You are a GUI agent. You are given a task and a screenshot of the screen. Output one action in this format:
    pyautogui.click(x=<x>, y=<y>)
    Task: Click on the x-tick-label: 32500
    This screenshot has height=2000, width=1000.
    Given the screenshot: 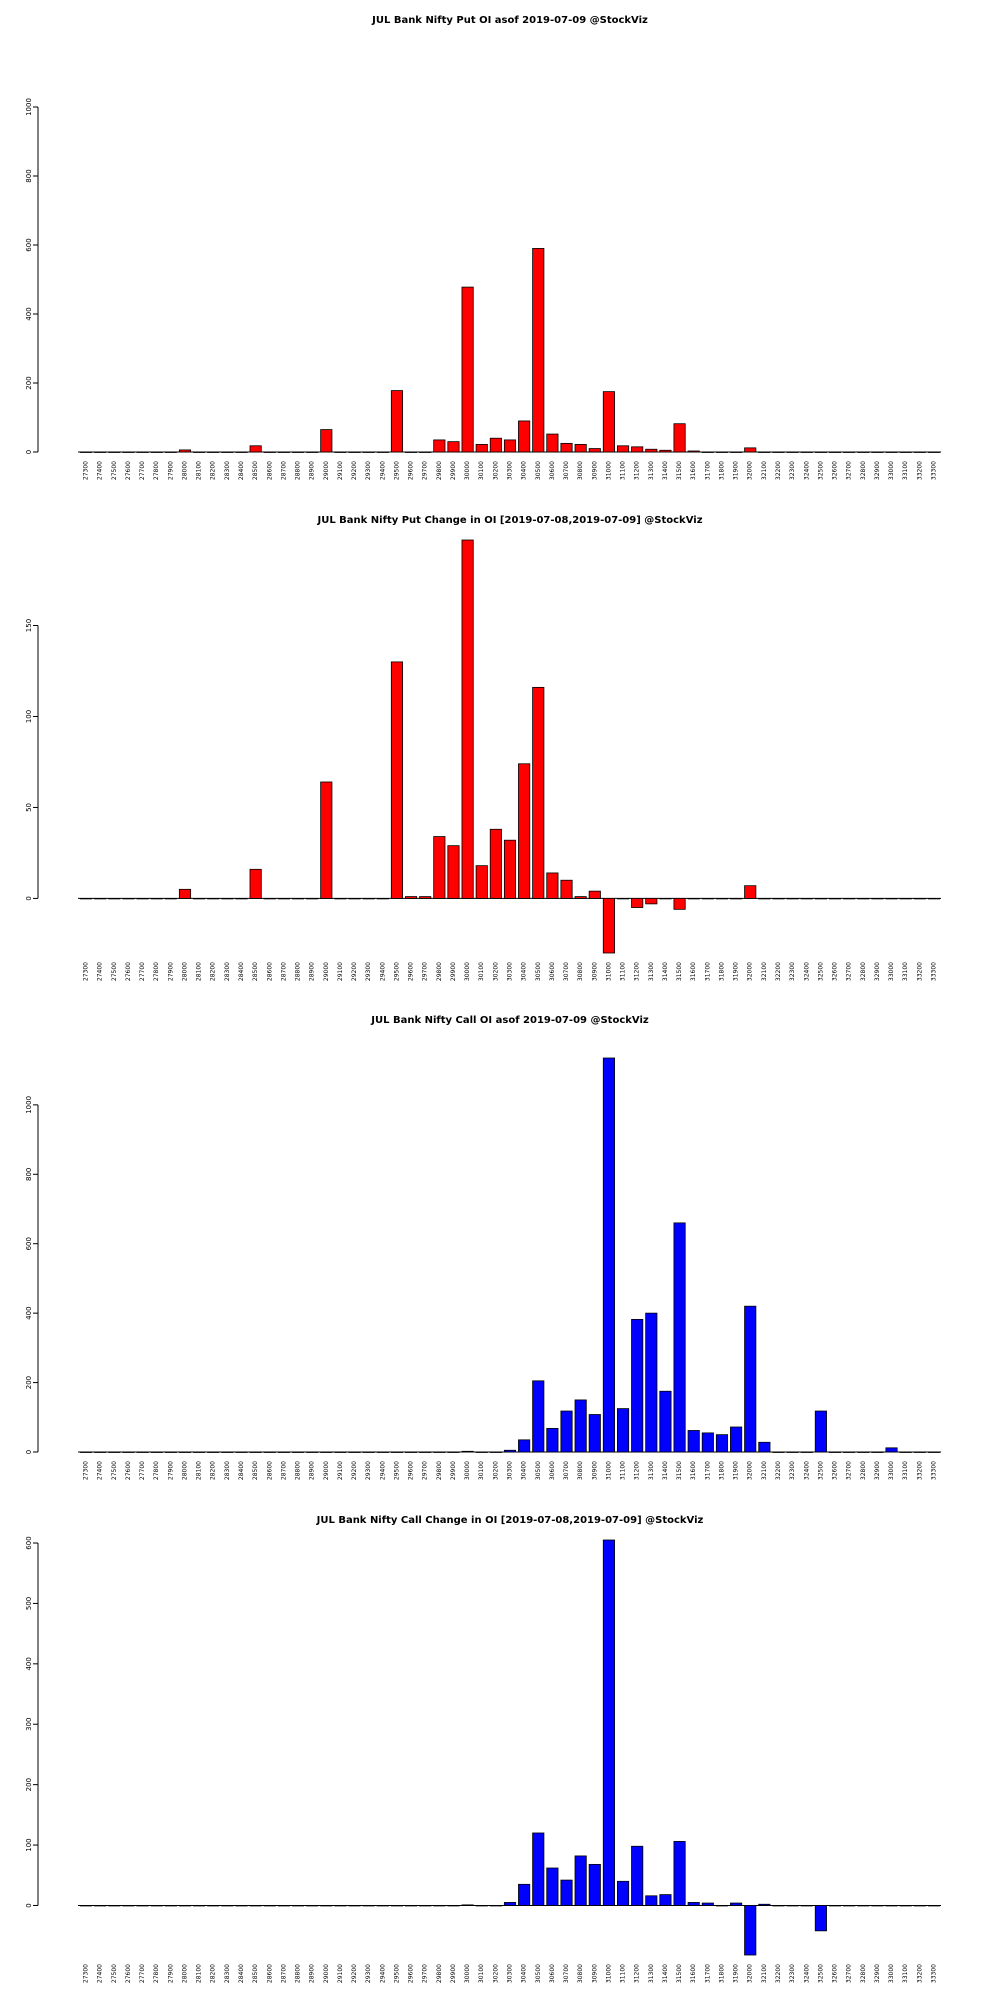 What is the action you would take?
    pyautogui.click(x=820, y=971)
    